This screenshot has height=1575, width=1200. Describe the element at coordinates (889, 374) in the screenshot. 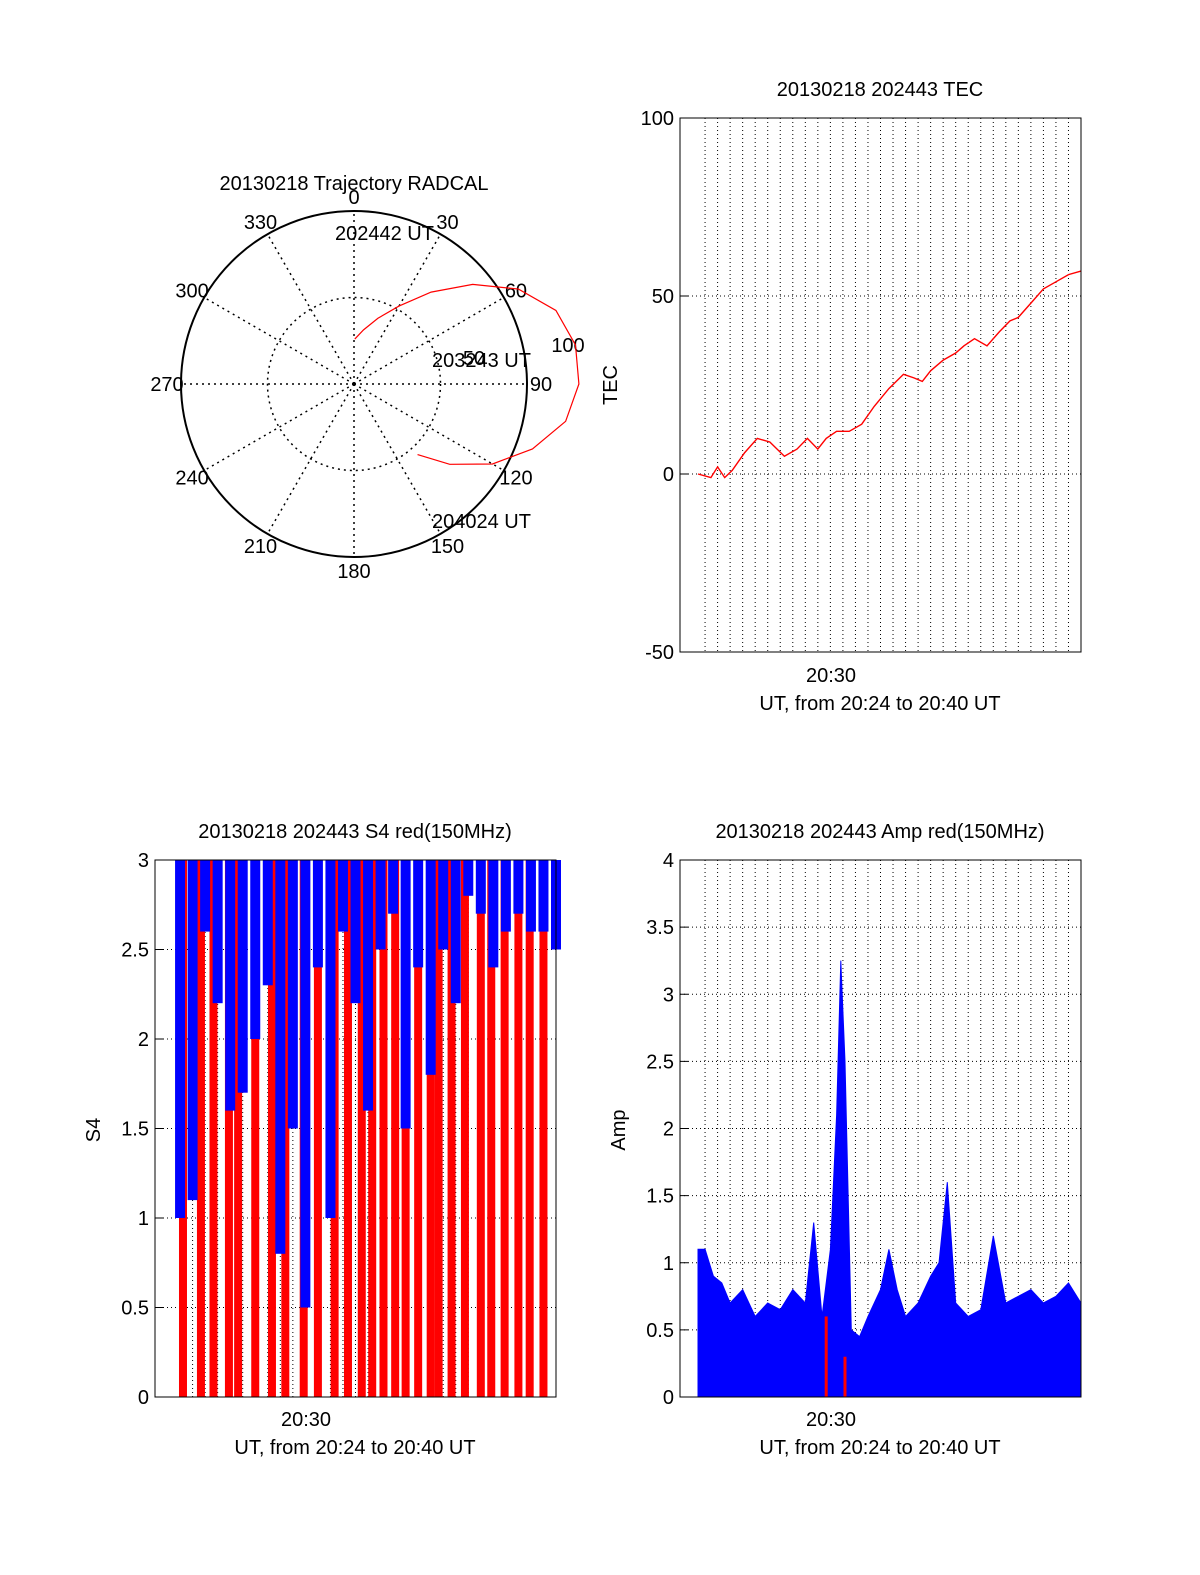

I see `tec-line` at that location.